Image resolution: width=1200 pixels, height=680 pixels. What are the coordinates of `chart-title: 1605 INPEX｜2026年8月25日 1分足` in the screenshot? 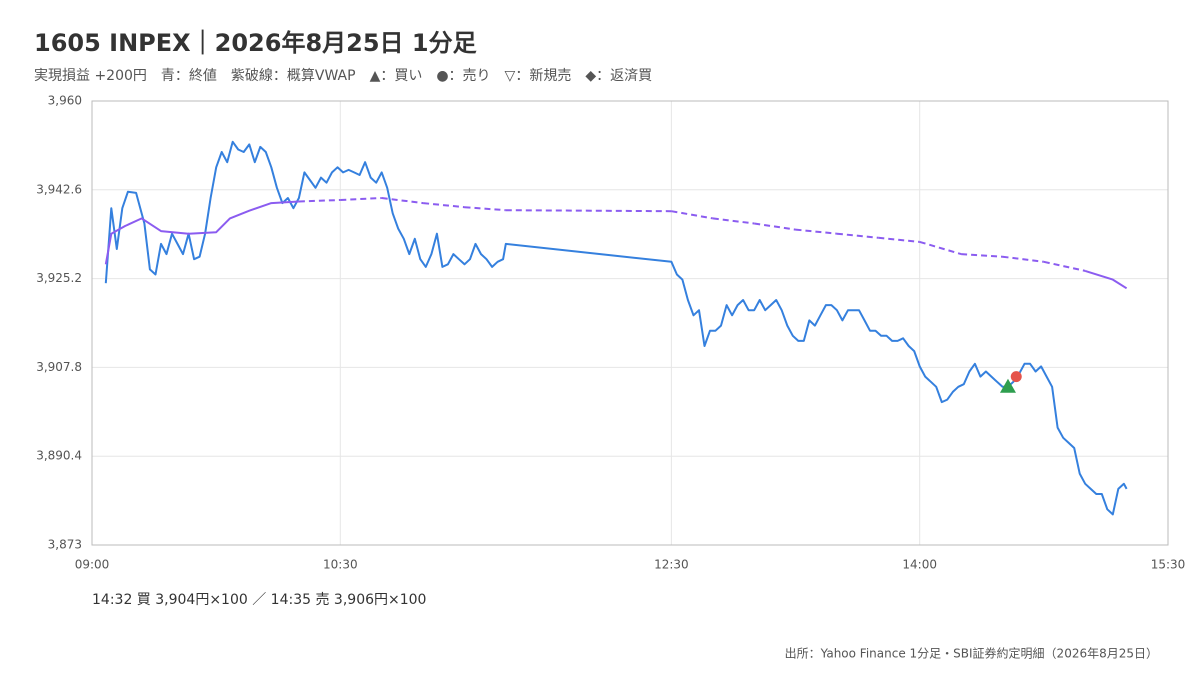 It's located at (255, 43).